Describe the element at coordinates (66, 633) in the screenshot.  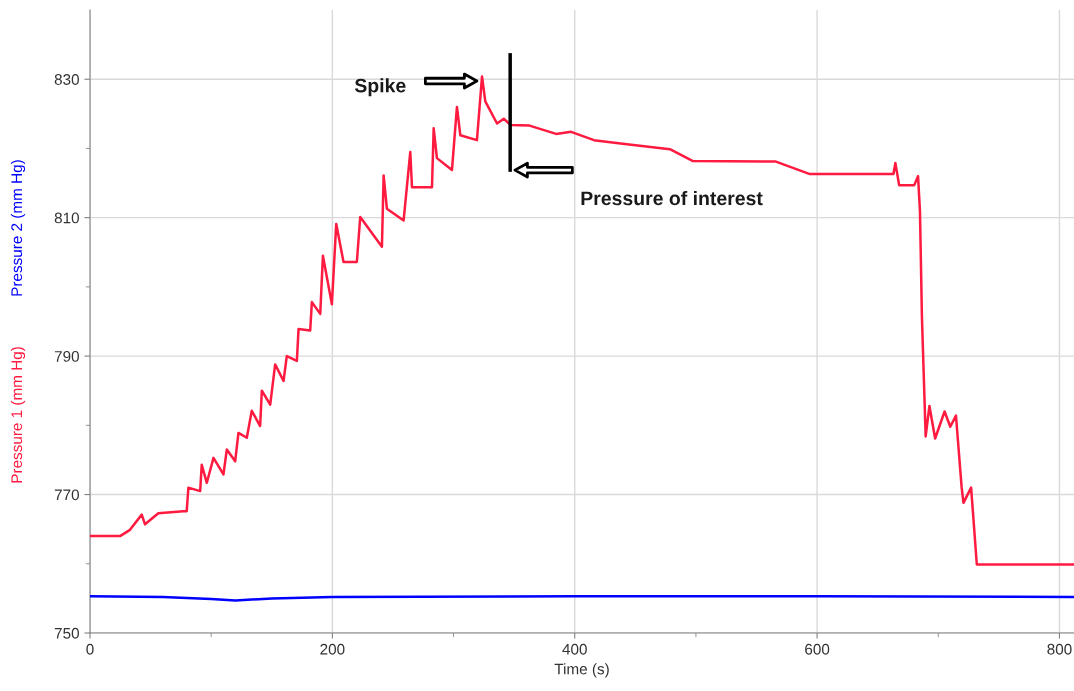
I see `y-tick-label: 750` at that location.